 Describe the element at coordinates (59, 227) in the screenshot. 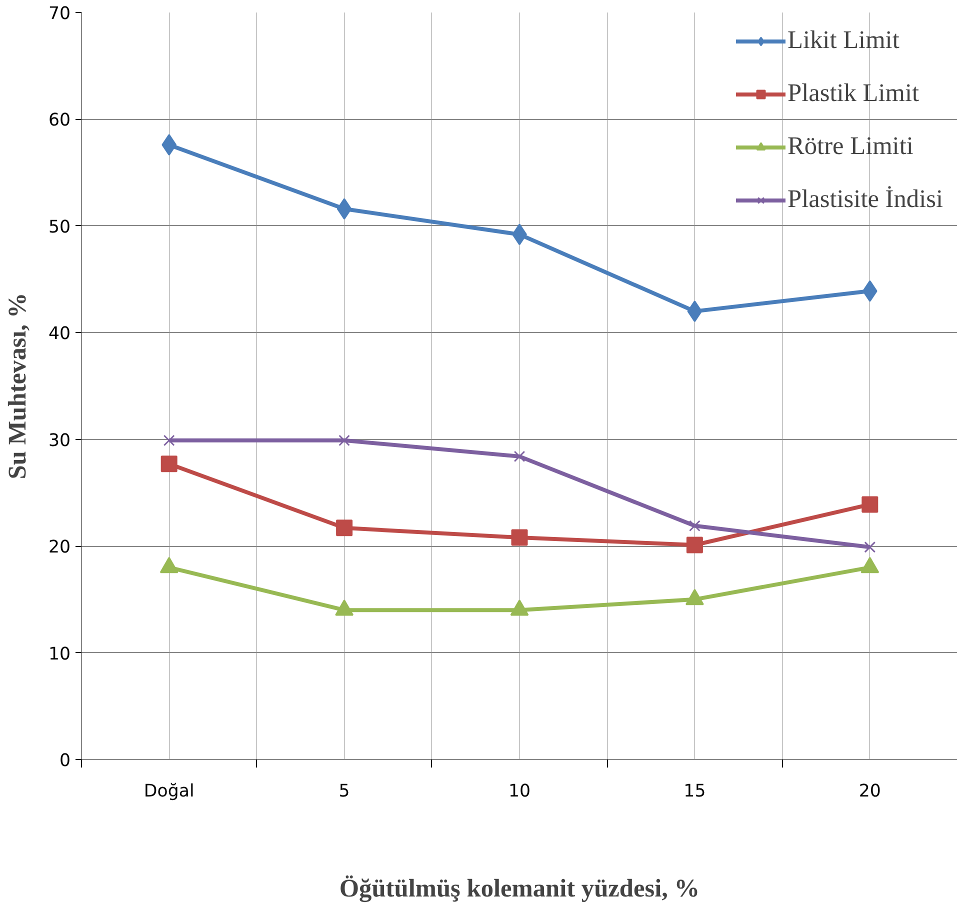

I see `y-tick-label: 50` at that location.